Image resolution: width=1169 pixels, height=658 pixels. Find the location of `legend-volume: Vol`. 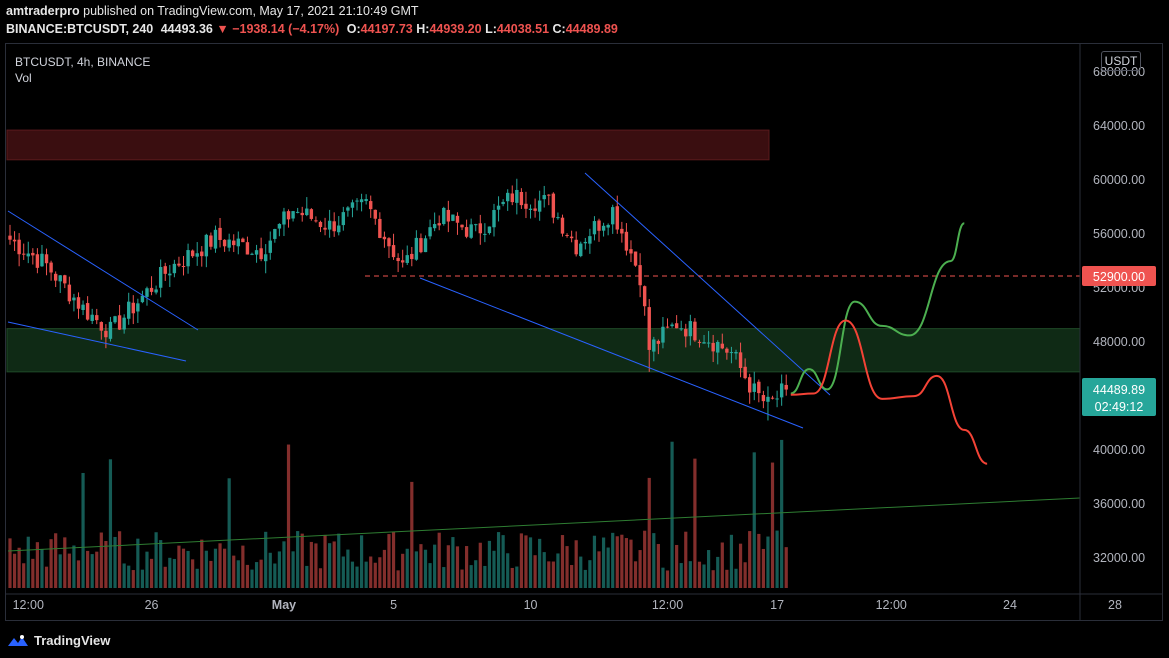

legend-volume: Vol is located at coordinates (23, 78).